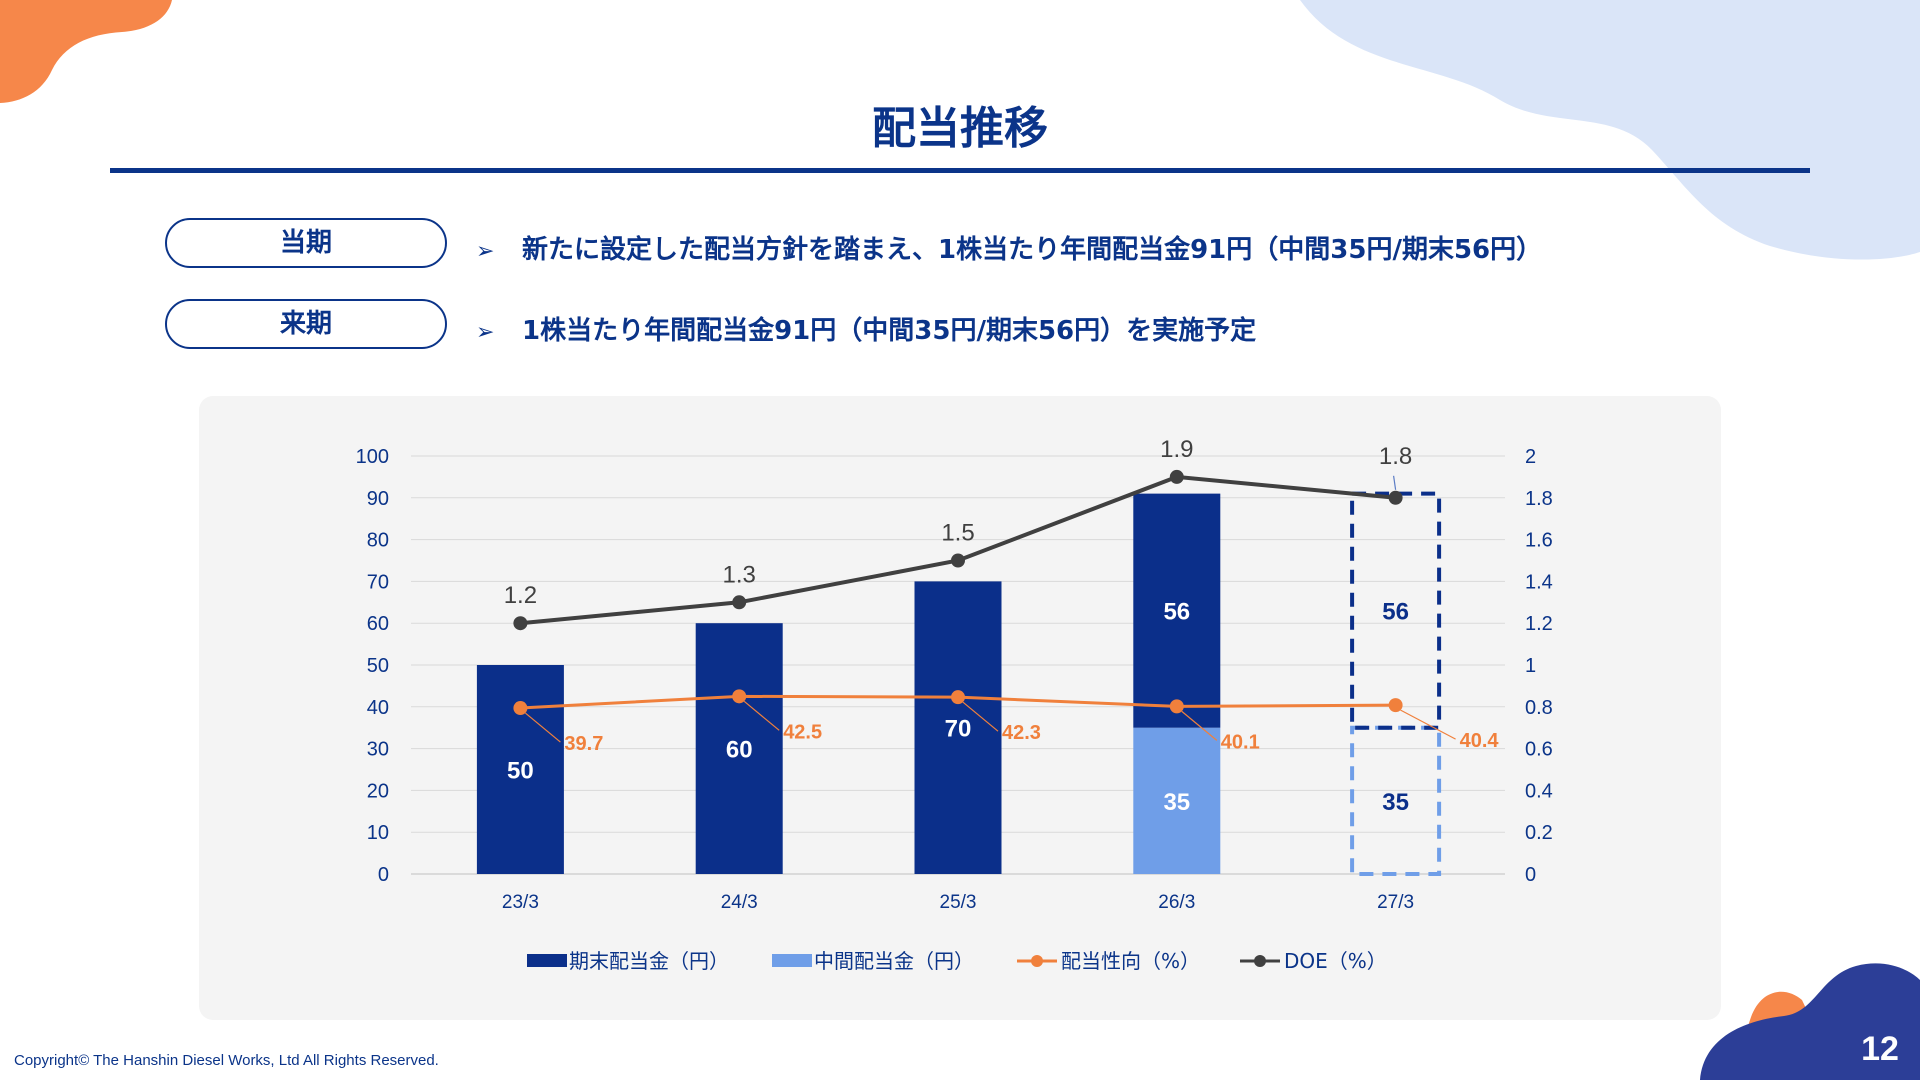 The image size is (1920, 1080). What do you see at coordinates (1539, 708) in the screenshot?
I see `y2-tick-label: 0.8` at bounding box center [1539, 708].